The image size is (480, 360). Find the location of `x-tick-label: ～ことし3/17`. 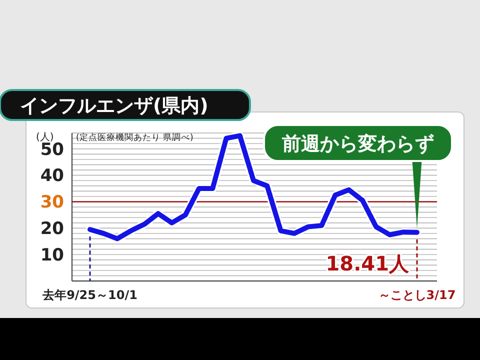

x-tick-label: ～ことし3/17 is located at coordinates (417, 295).